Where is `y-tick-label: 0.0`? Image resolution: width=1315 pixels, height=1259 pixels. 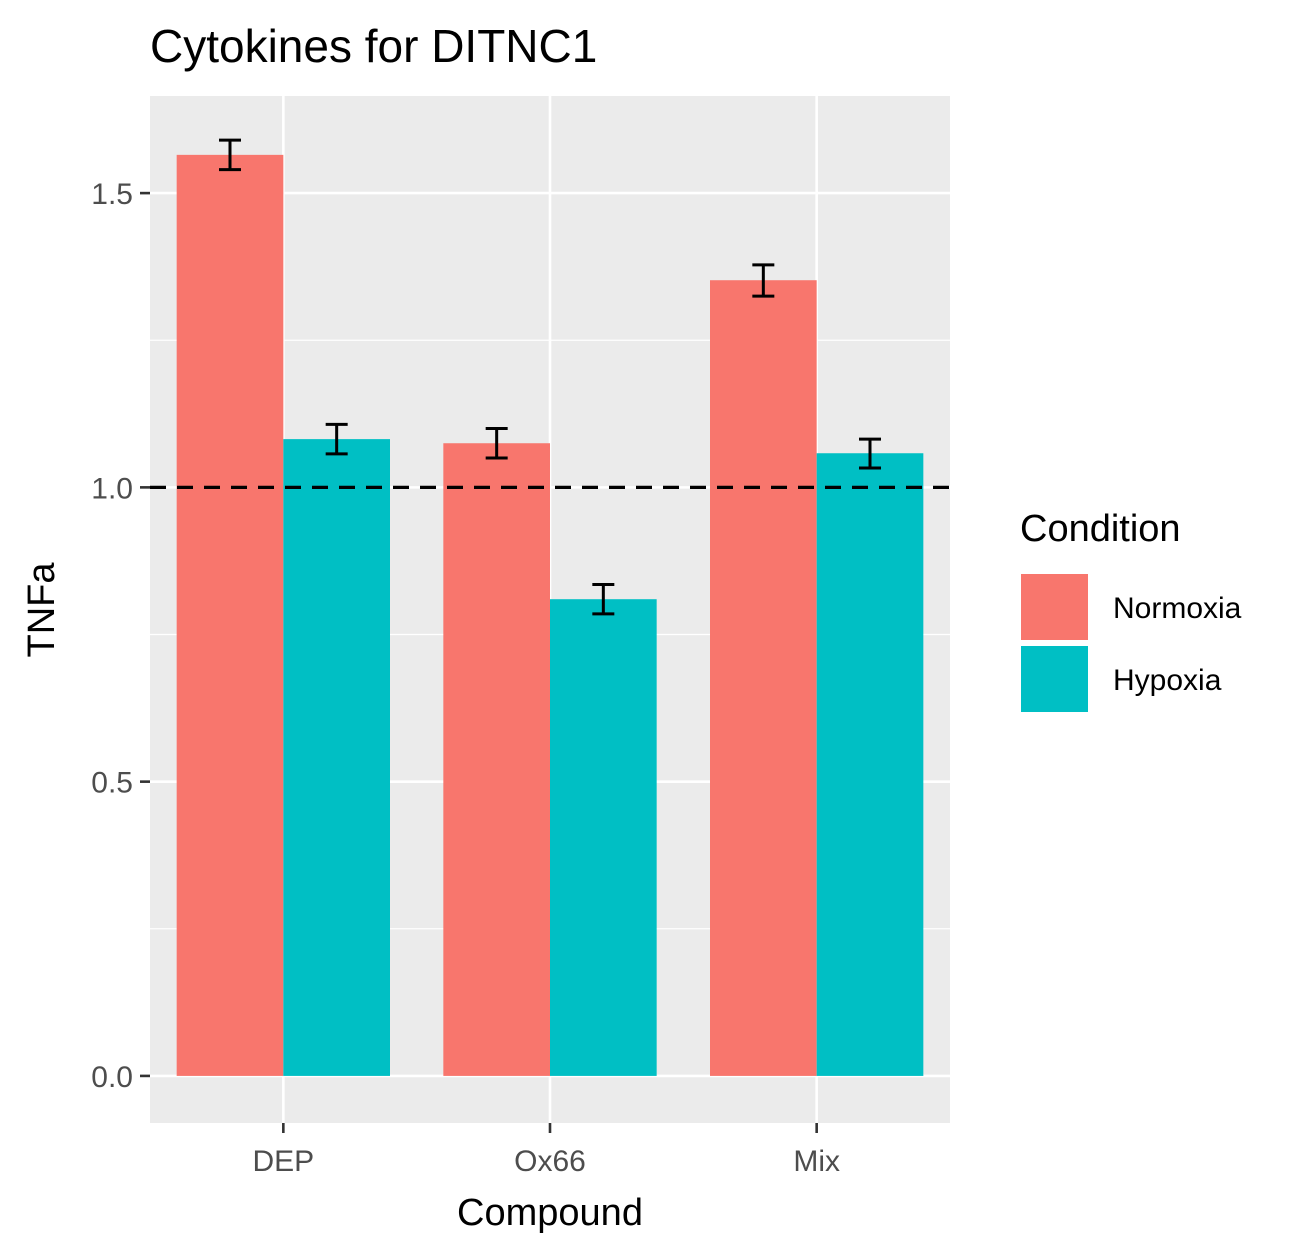
y-tick-label: 0.0 is located at coordinates (112, 1077).